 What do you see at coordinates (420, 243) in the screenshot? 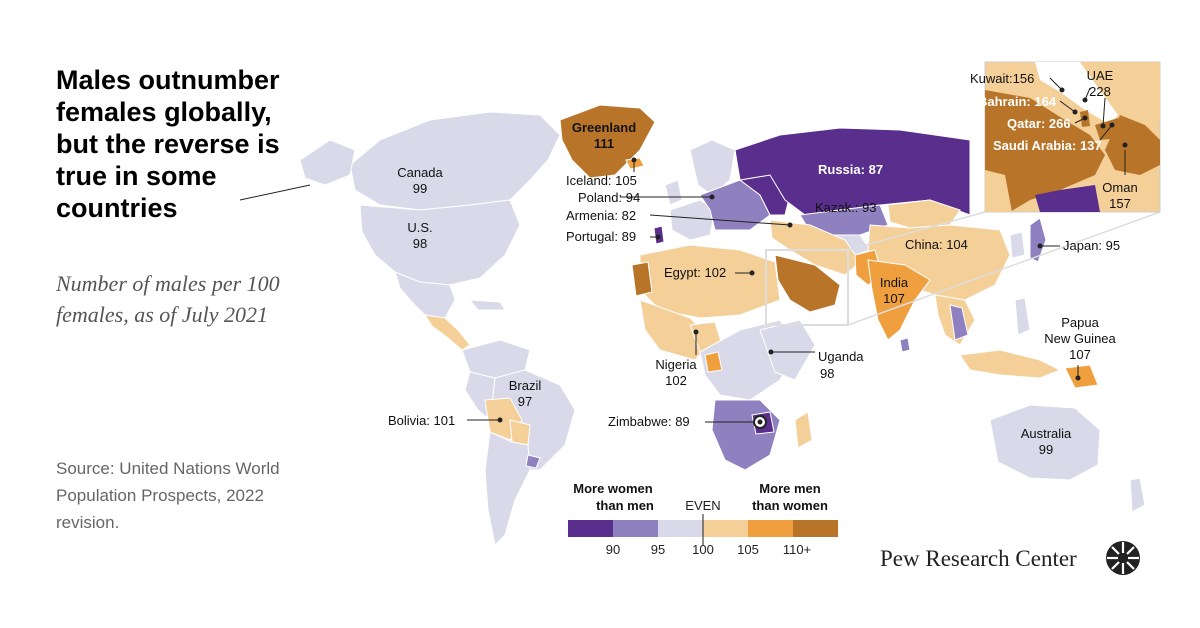
I see `label-us-value: 98` at bounding box center [420, 243].